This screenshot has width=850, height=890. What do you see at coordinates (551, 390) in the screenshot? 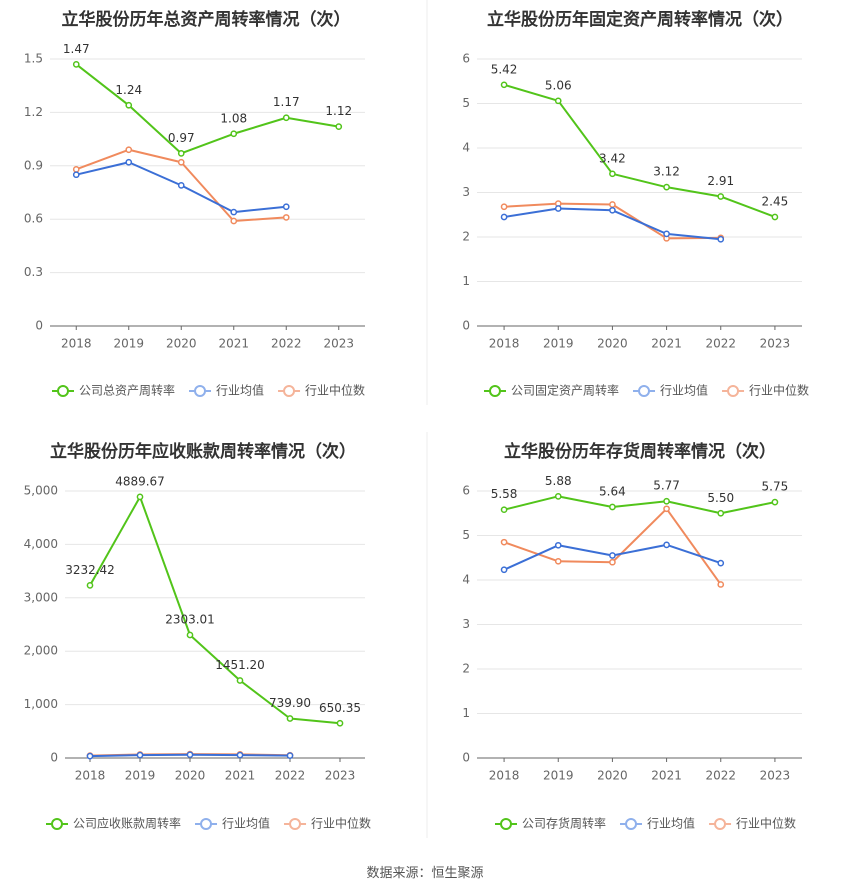
I see `legend-item-1: 公司固定资产周转率` at bounding box center [551, 390].